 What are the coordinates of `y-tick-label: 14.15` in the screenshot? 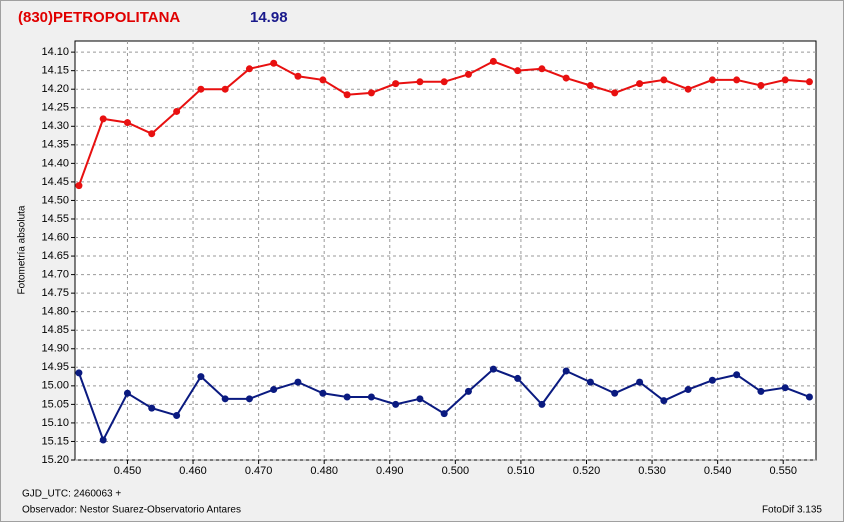 It's located at (55, 71).